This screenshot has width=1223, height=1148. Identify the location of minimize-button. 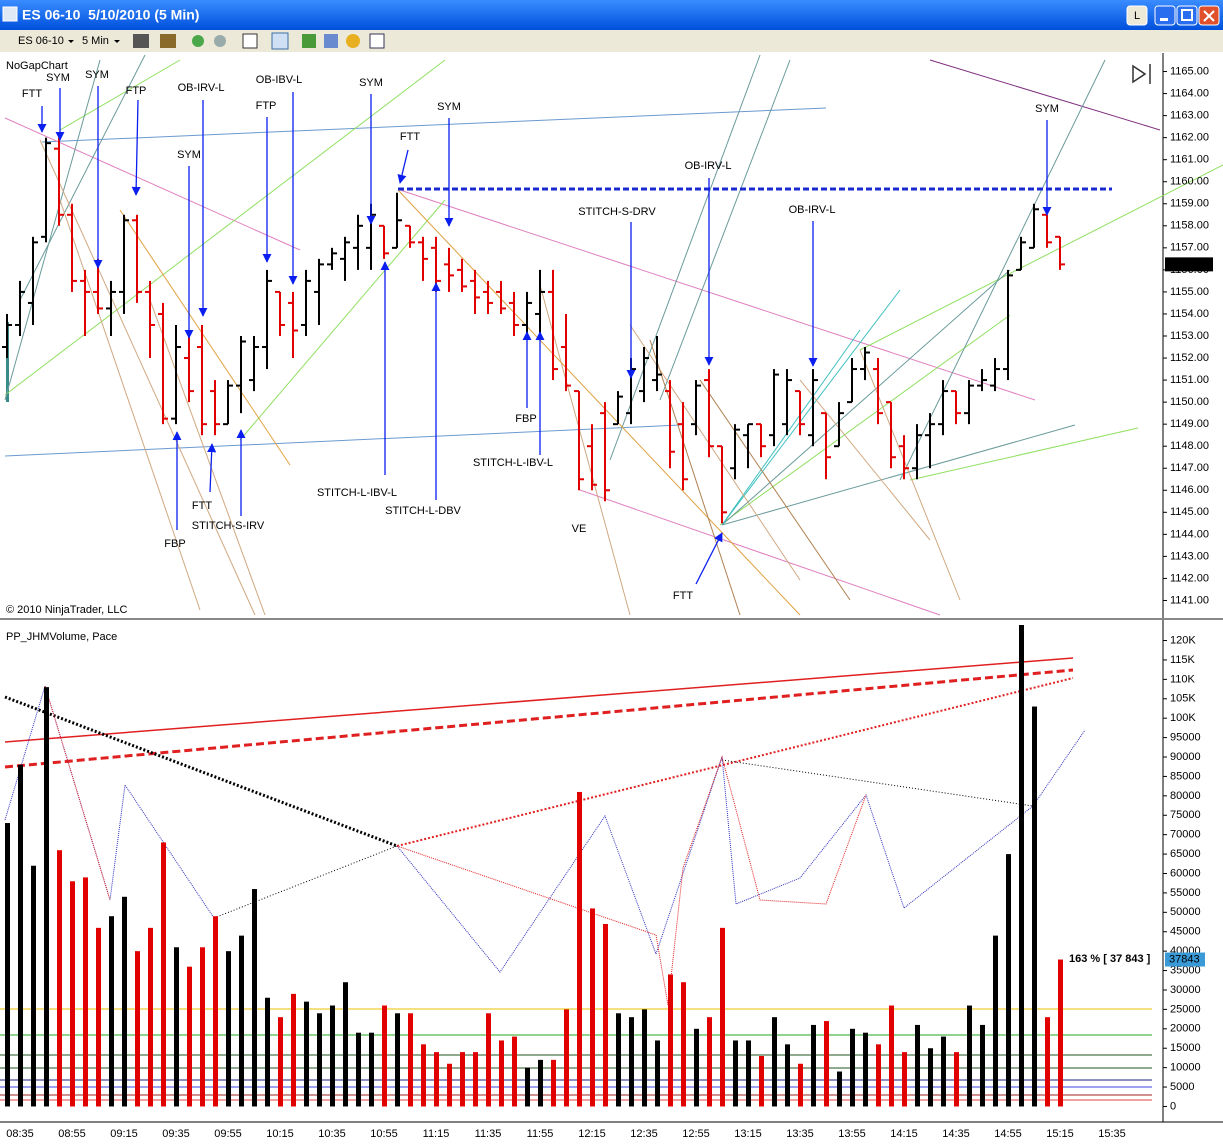
(1165, 15).